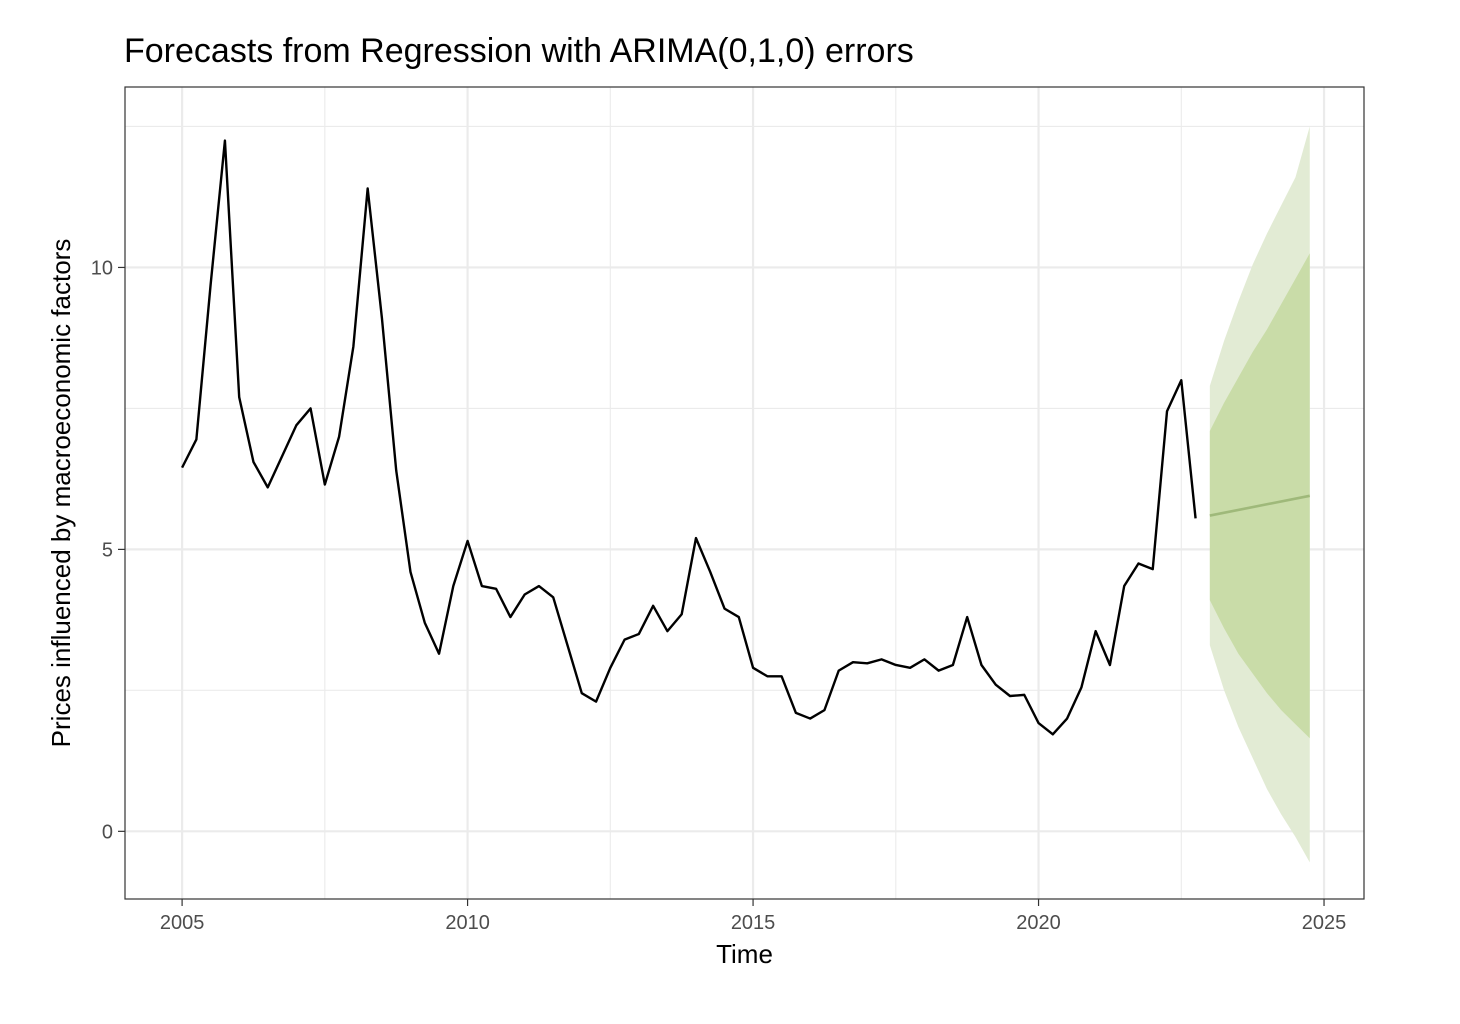 This screenshot has height=1024, width=1460. Describe the element at coordinates (1260, 505) in the screenshot. I see `forecast-mean-line` at that location.